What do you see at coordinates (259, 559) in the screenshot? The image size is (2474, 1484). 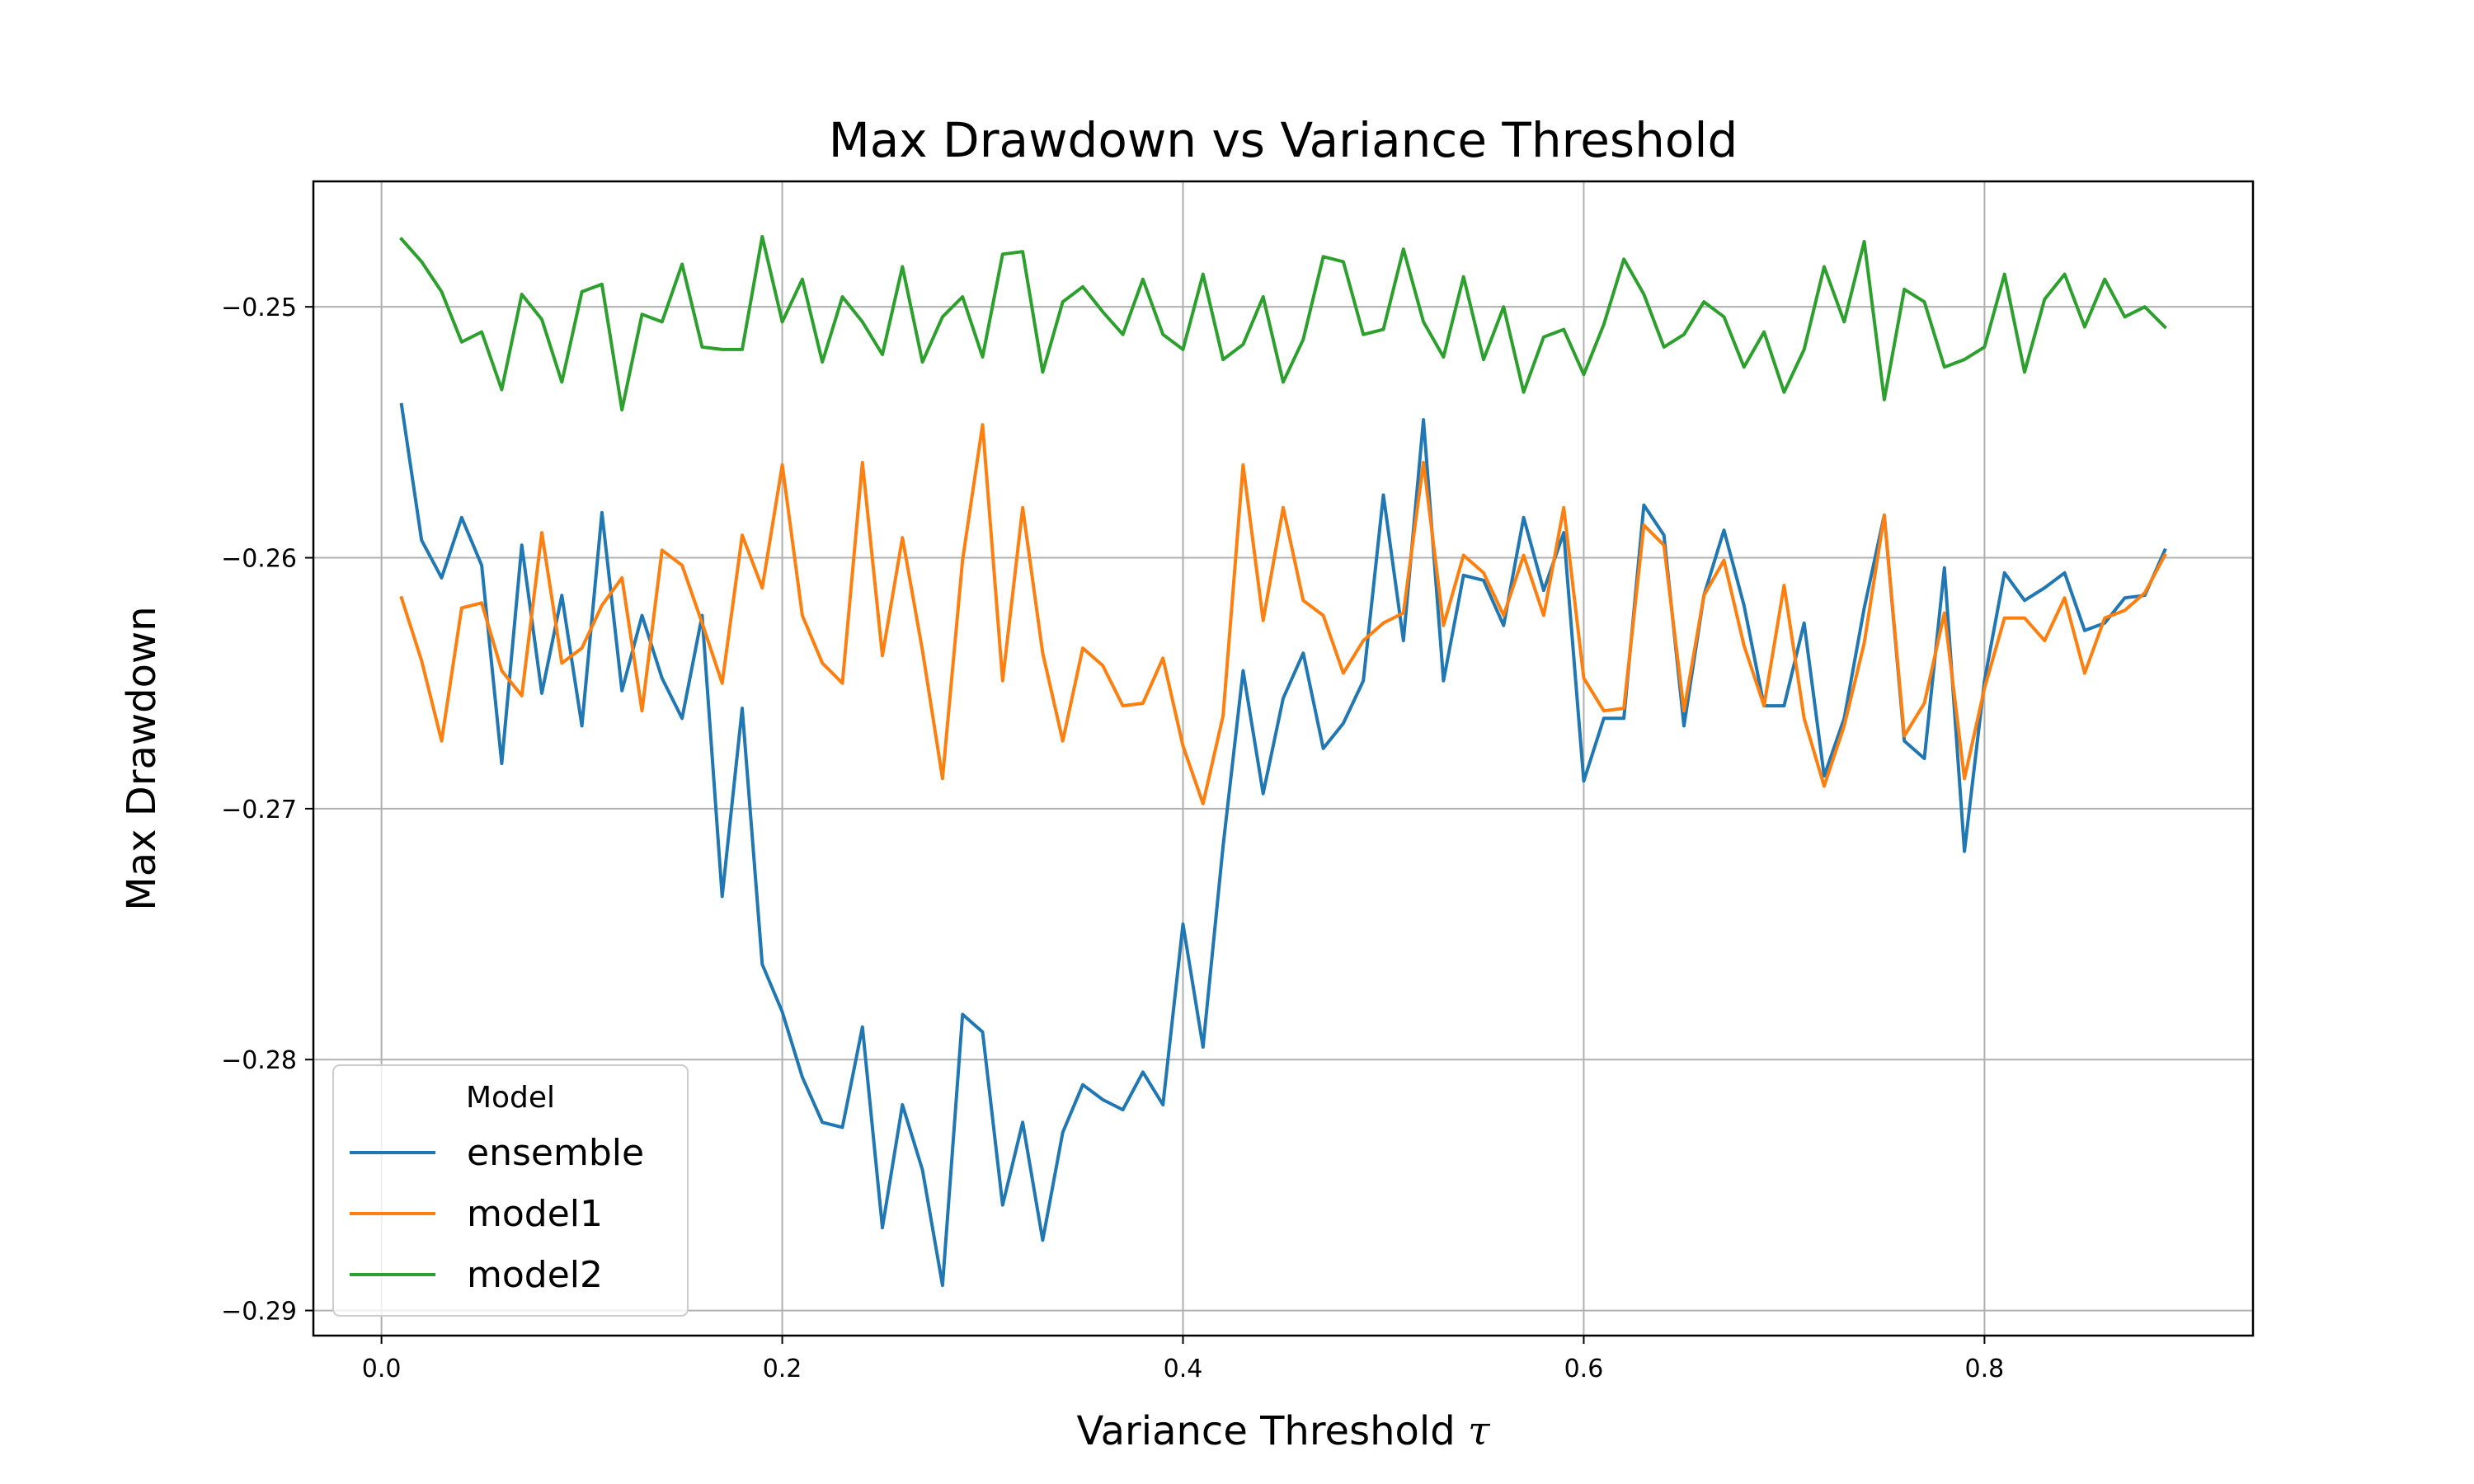 I see `y-tick-label: −0.26` at bounding box center [259, 559].